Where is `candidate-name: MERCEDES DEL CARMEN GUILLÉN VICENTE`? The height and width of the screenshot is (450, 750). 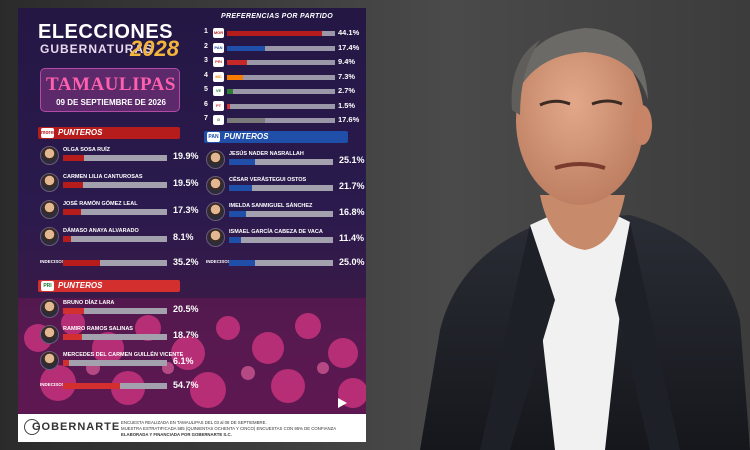 candidate-name: MERCEDES DEL CARMEN GUILLÉN VICENTE is located at coordinates (123, 355).